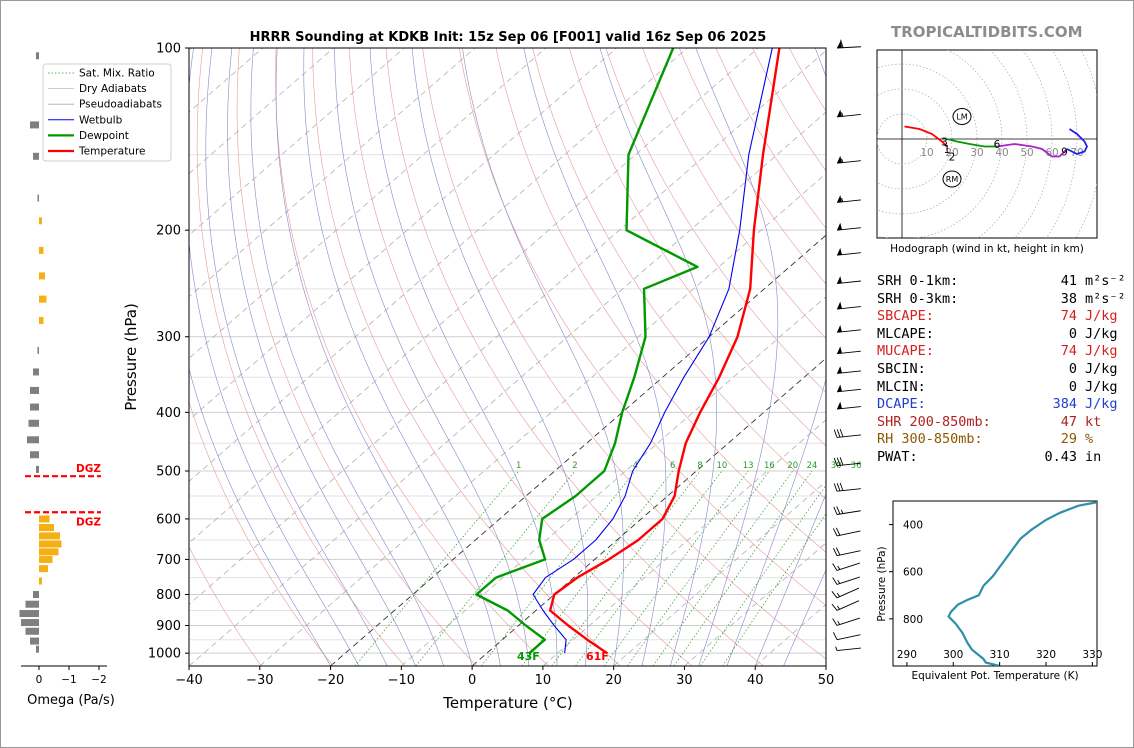 Image resolution: width=1134 pixels, height=748 pixels. Describe the element at coordinates (1072, 368) in the screenshot. I see `index-value: 0` at that location.